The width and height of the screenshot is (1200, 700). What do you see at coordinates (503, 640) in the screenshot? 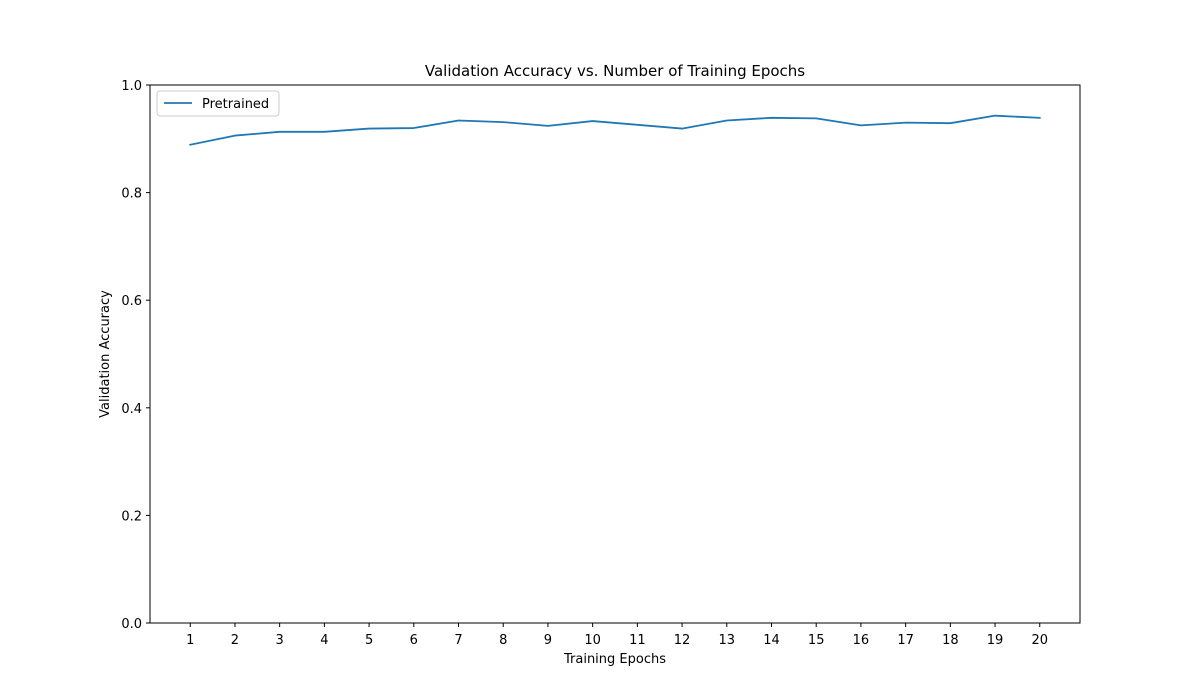
I see `x-tick-label: 8` at bounding box center [503, 640].